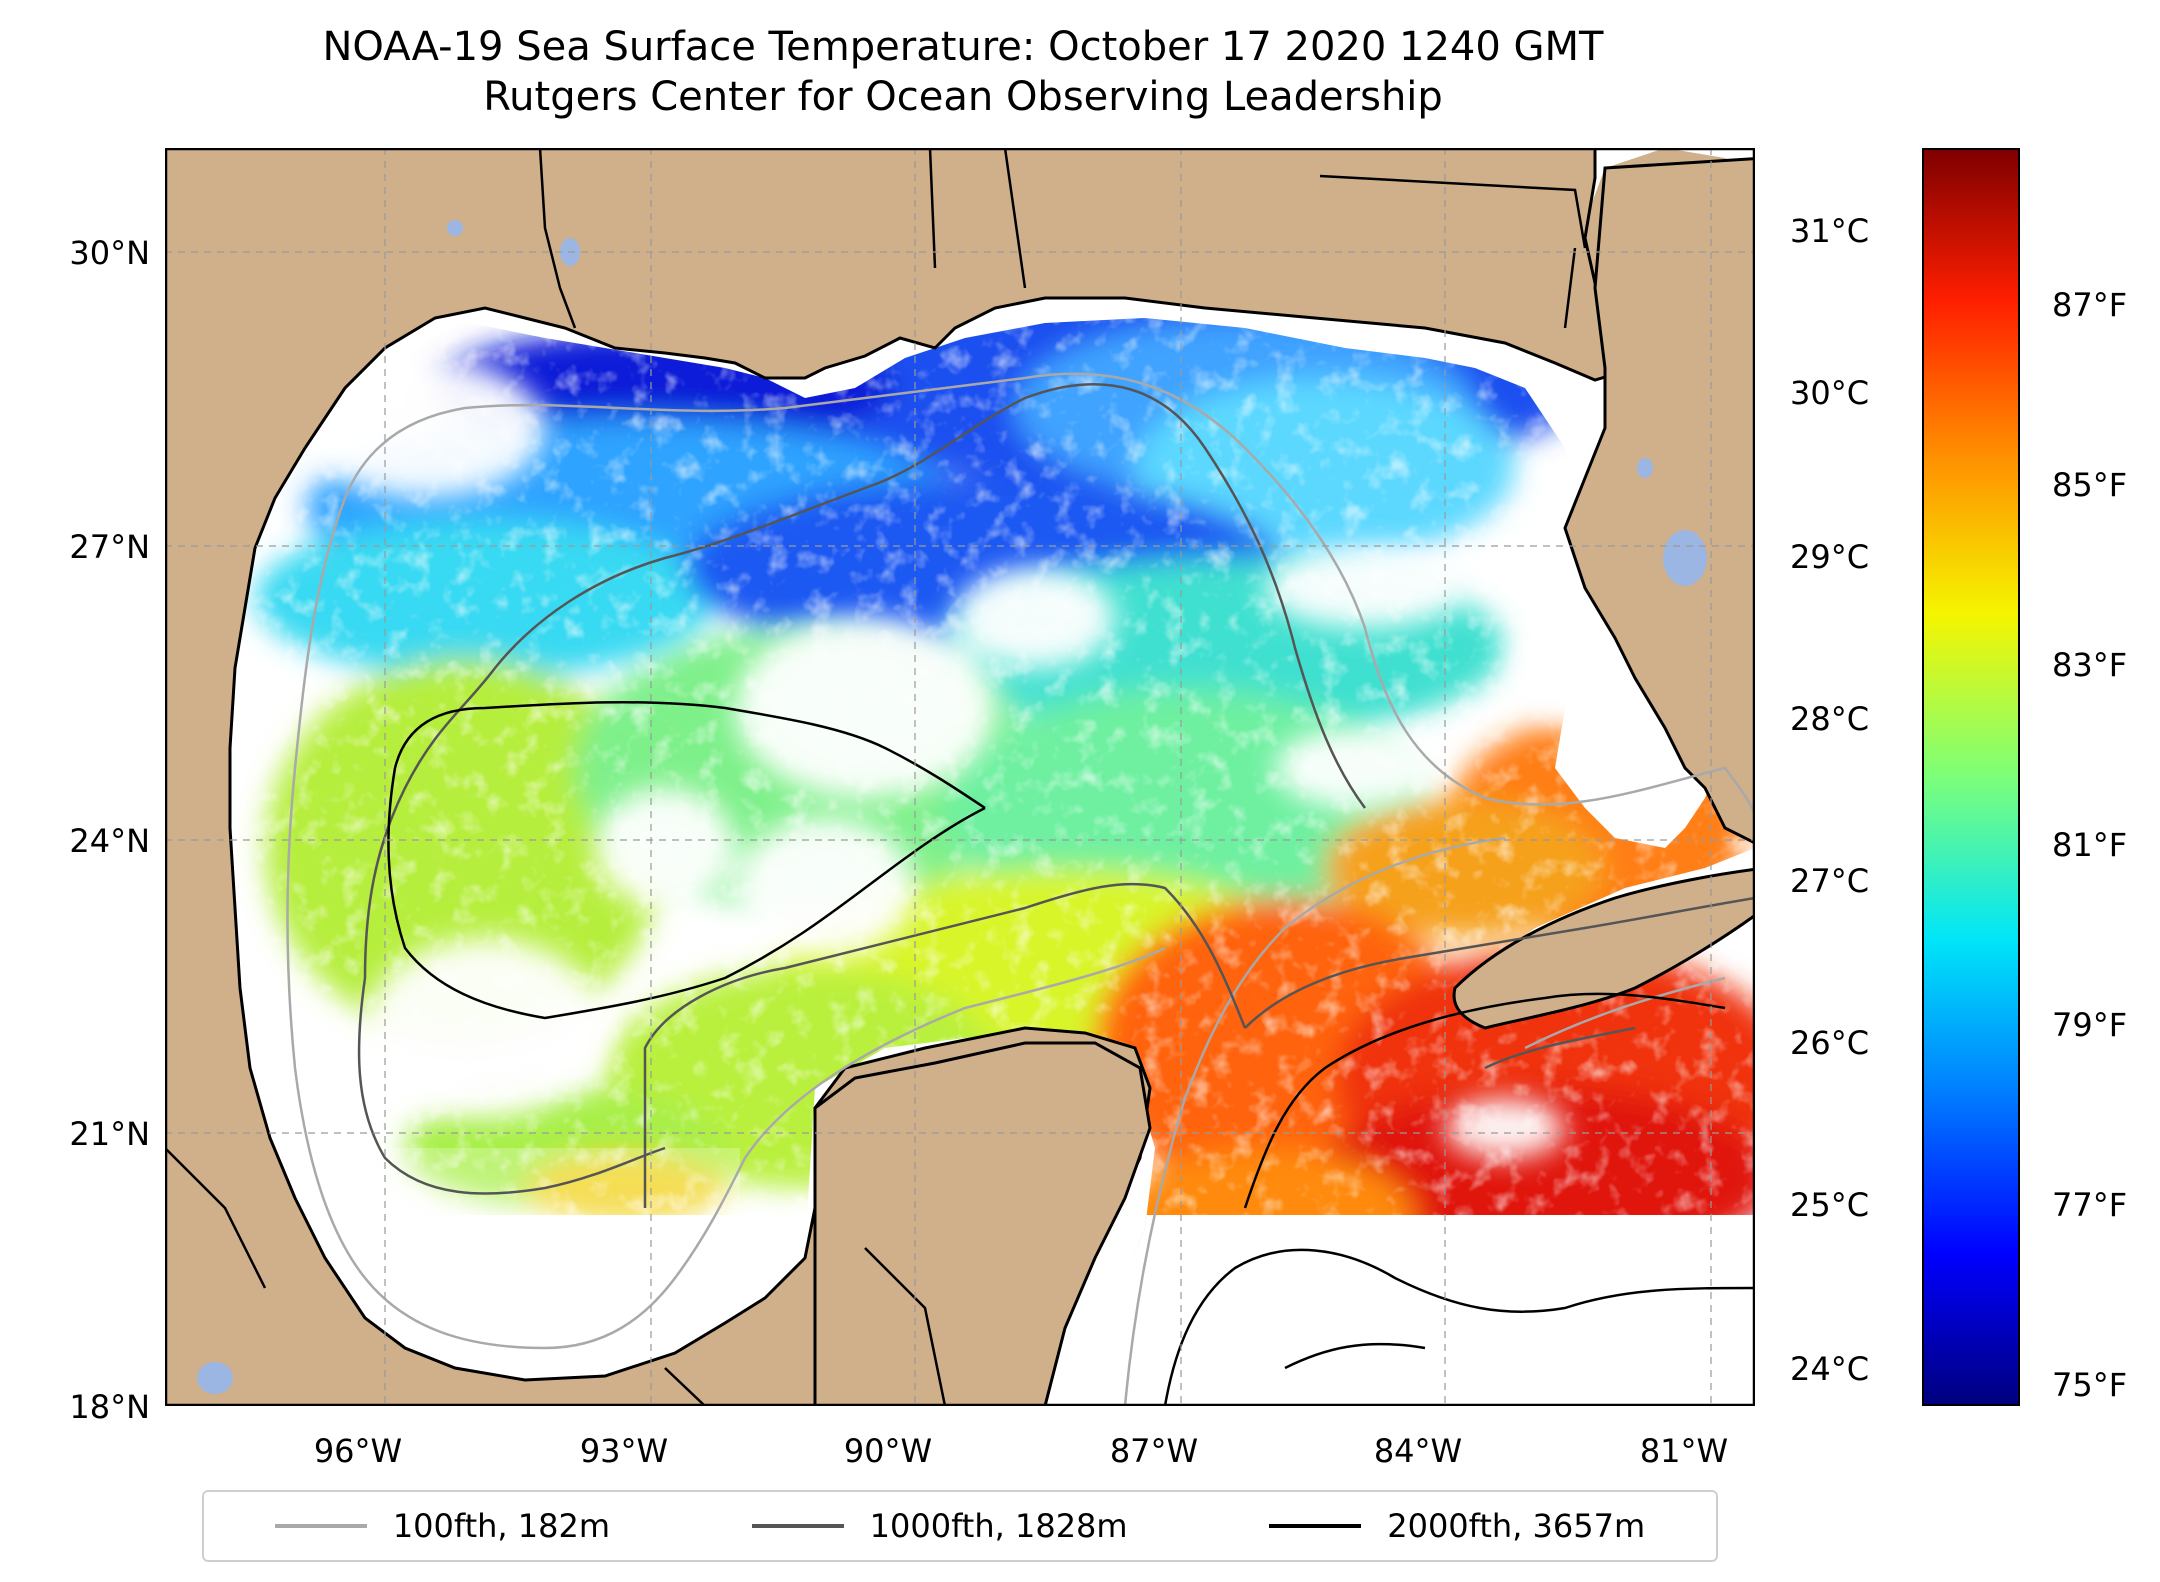 The width and height of the screenshot is (2160, 1582). Describe the element at coordinates (1418, 1451) in the screenshot. I see `lon-label-84w: 84°W` at that location.